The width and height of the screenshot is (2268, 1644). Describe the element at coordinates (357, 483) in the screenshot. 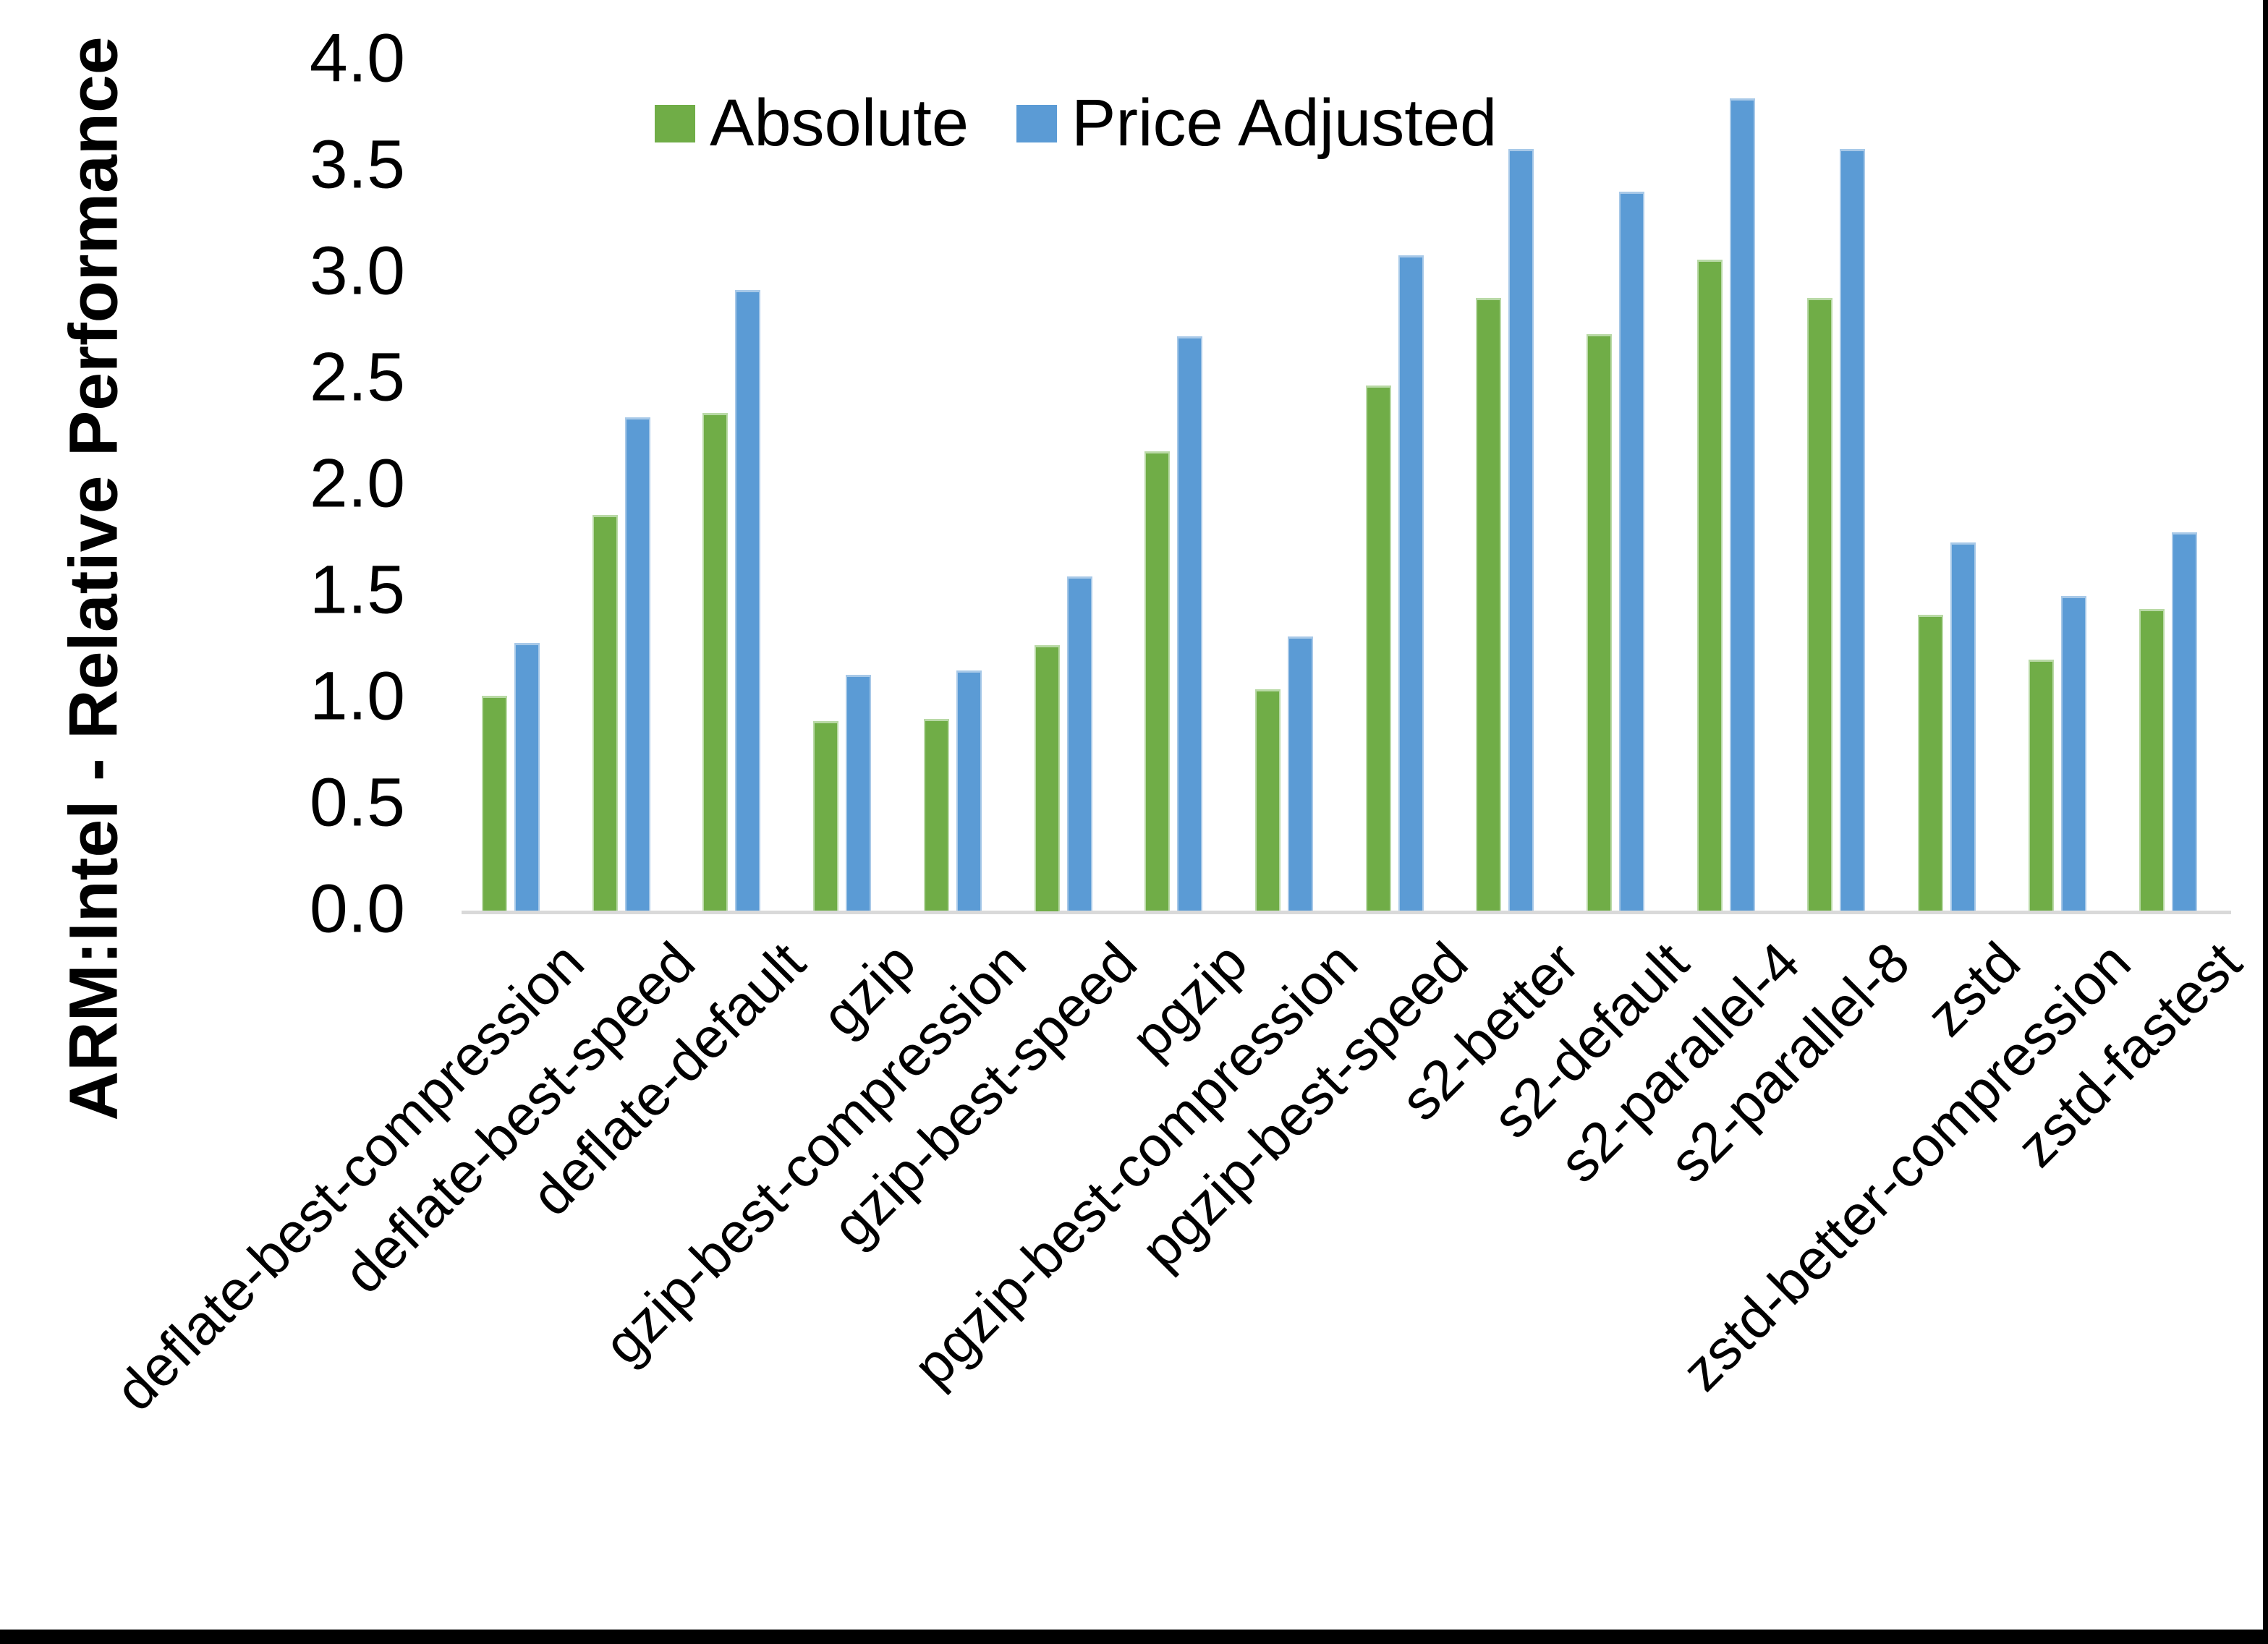

I see `y-tick-label: 2.0` at that location.